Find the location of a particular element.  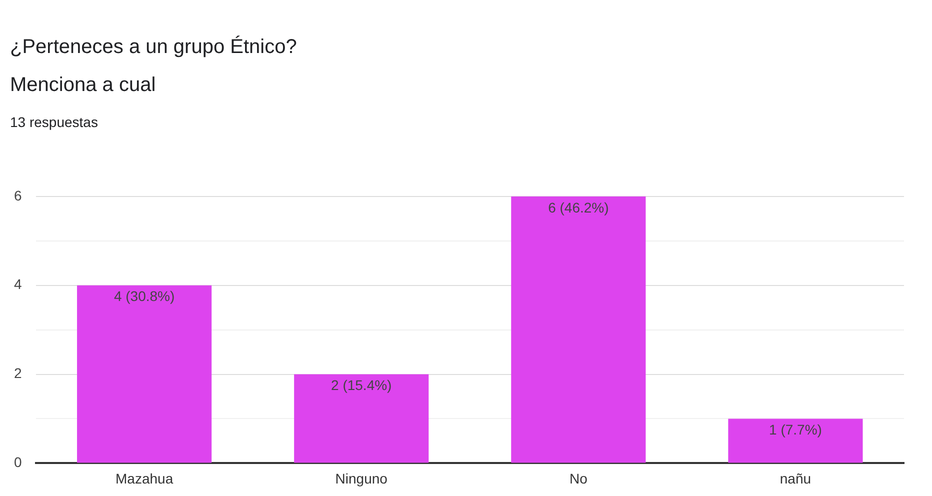

y-tick-label: 0 is located at coordinates (18, 462).